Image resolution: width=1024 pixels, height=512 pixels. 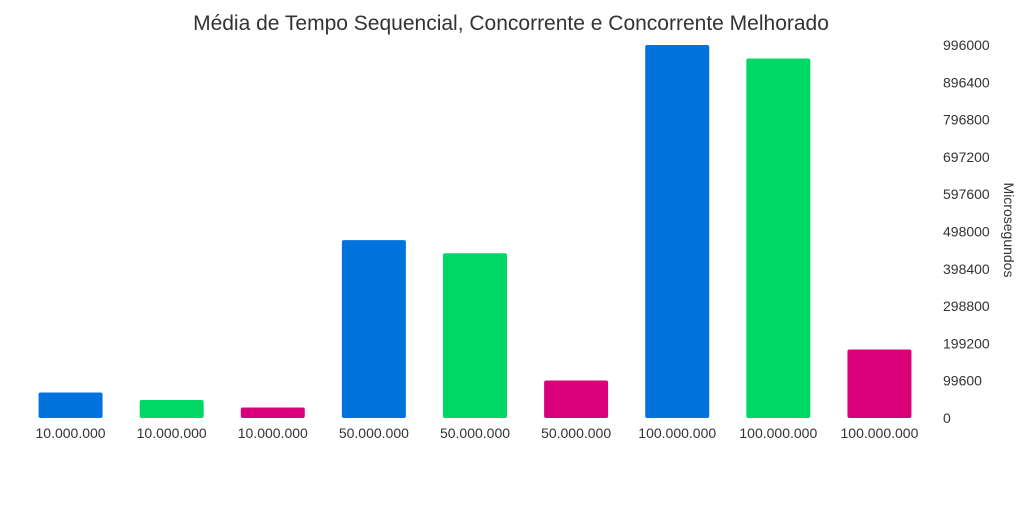 I want to click on y-tick-label-5: 498000, so click(x=966, y=232).